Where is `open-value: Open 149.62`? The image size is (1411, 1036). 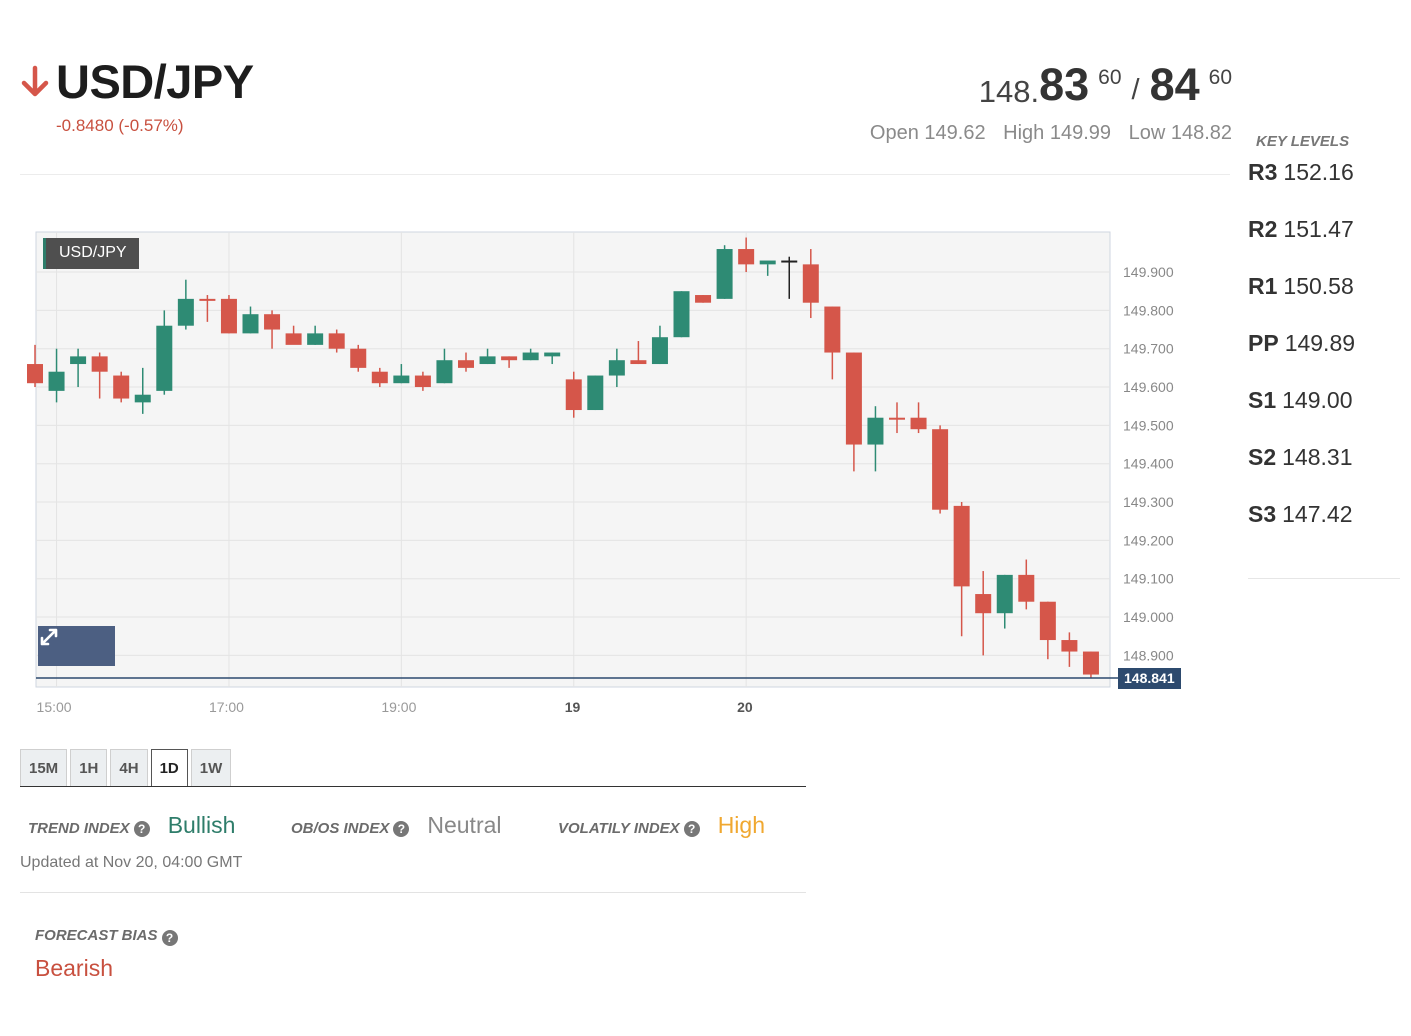
open-value: Open 149.62 is located at coordinates (927, 133).